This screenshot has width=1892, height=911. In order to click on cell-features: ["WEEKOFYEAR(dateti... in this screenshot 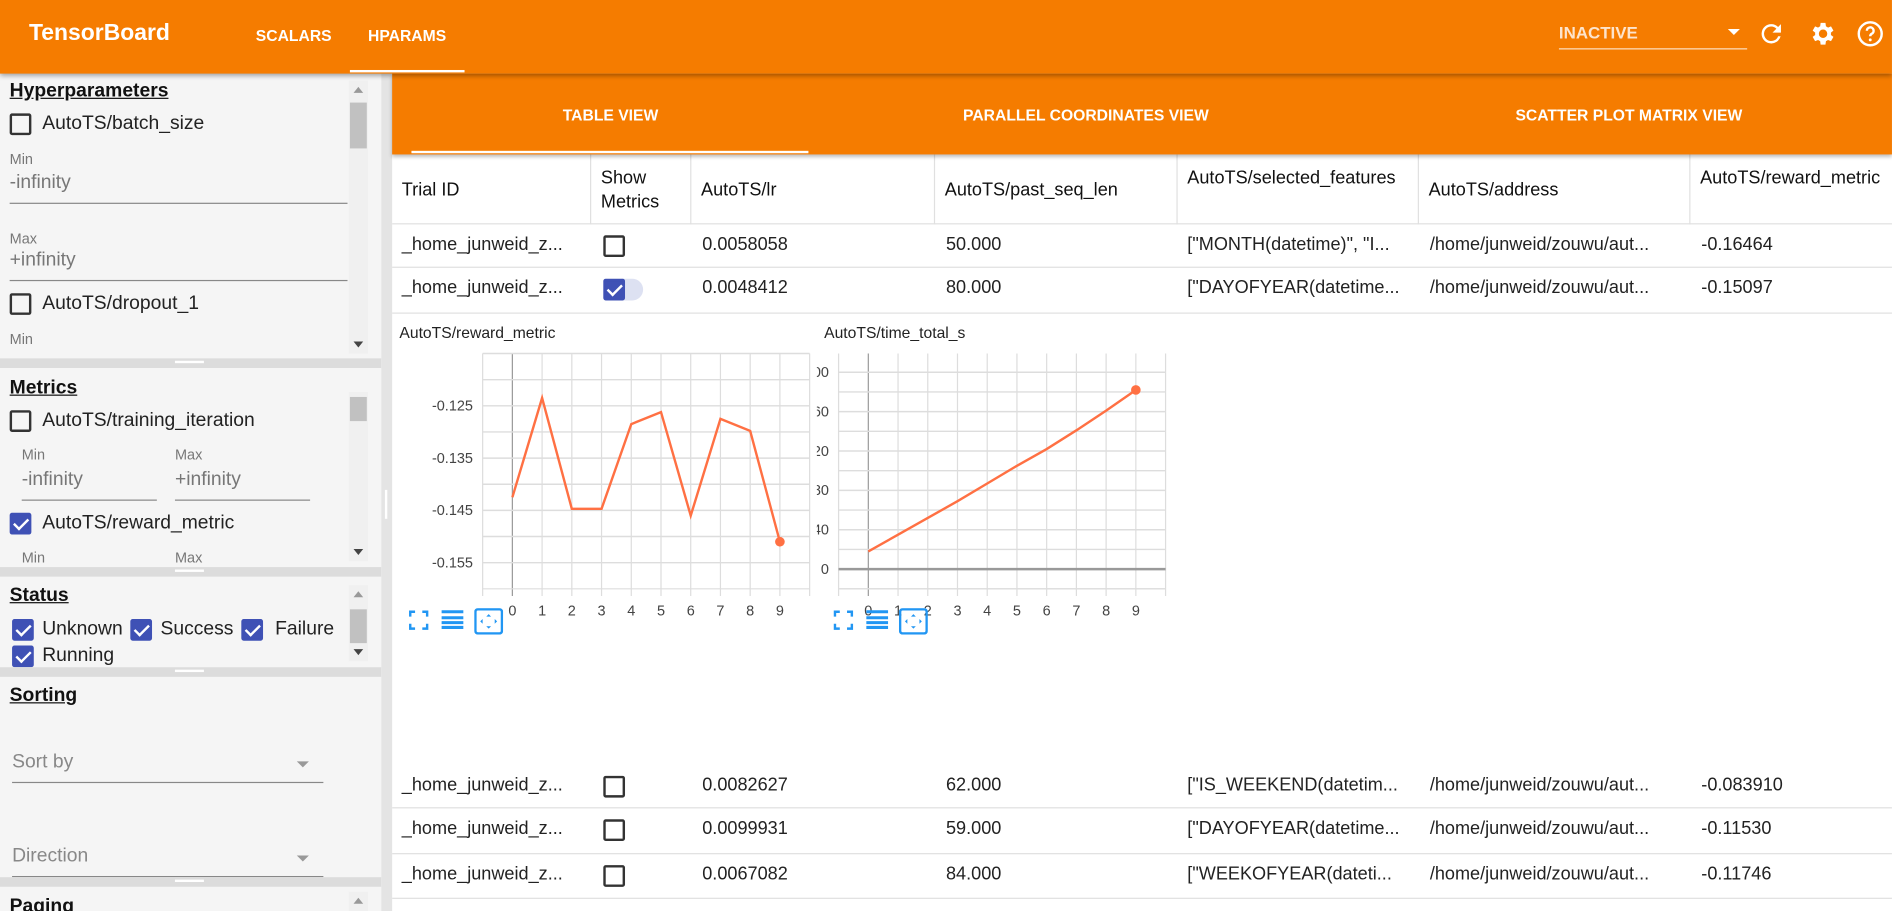, I will do `click(1289, 874)`.